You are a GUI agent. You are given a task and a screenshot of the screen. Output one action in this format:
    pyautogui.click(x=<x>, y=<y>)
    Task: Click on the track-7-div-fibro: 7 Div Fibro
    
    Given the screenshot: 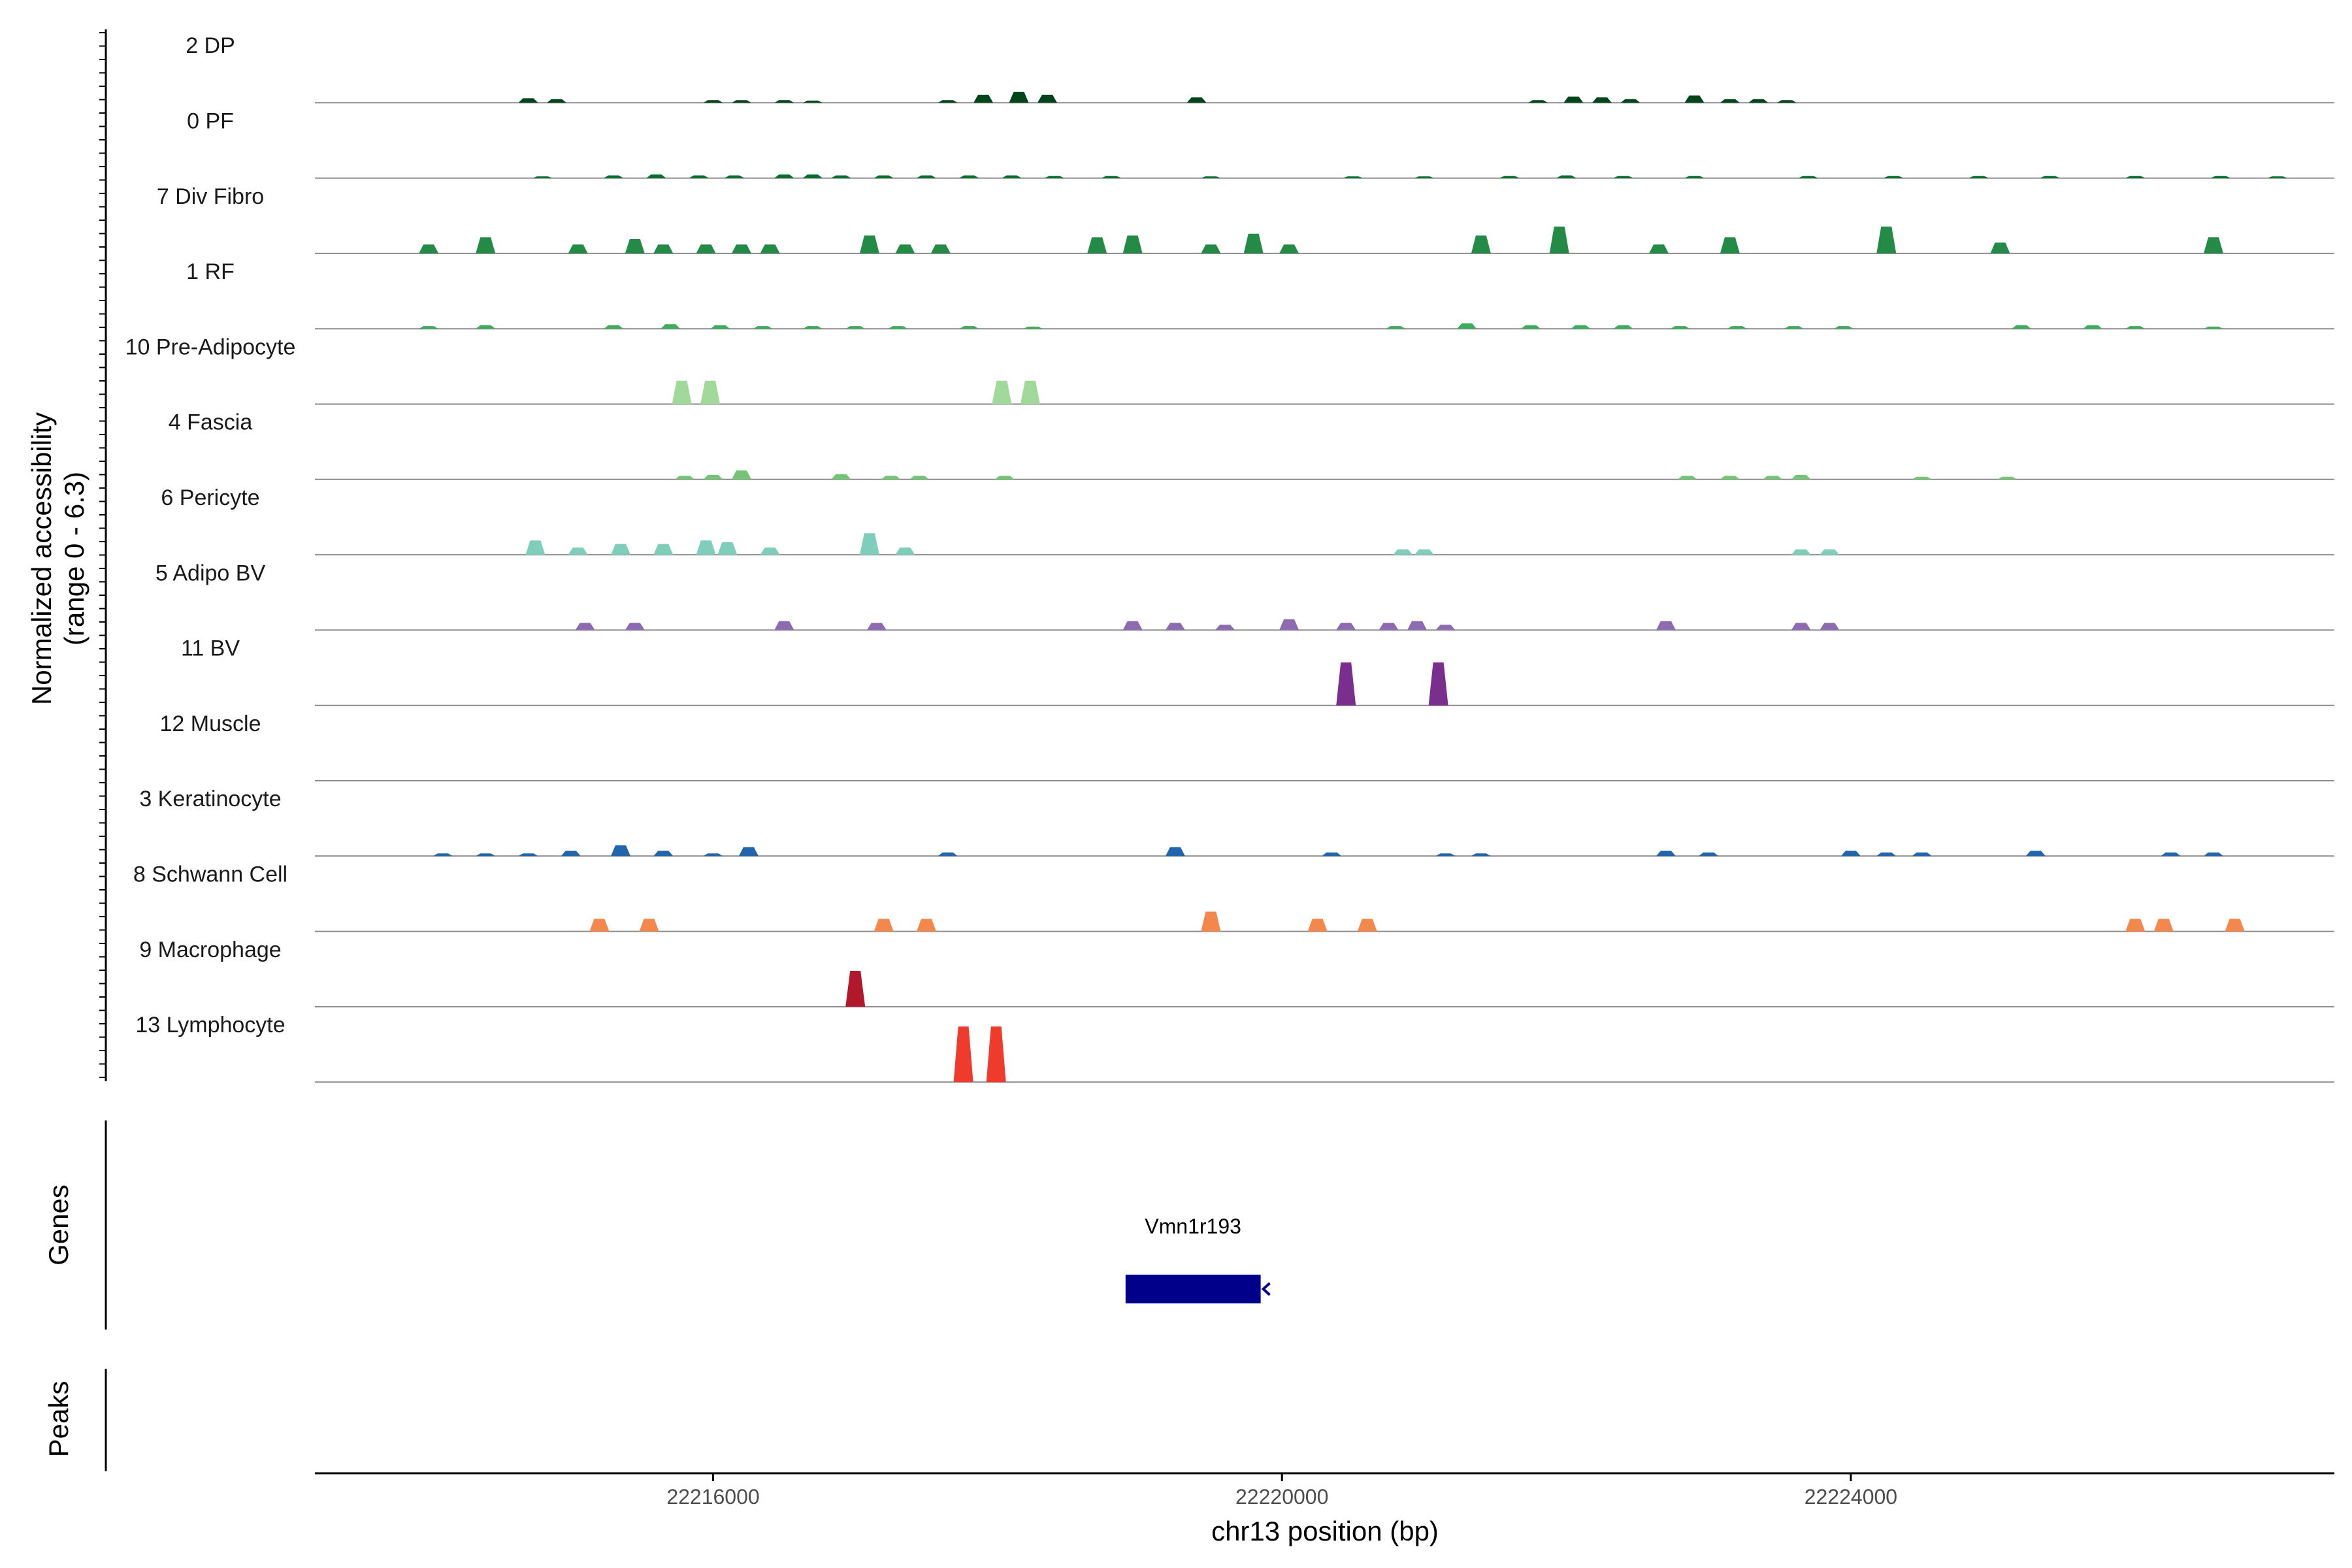 What is the action you would take?
    pyautogui.click(x=1245, y=219)
    